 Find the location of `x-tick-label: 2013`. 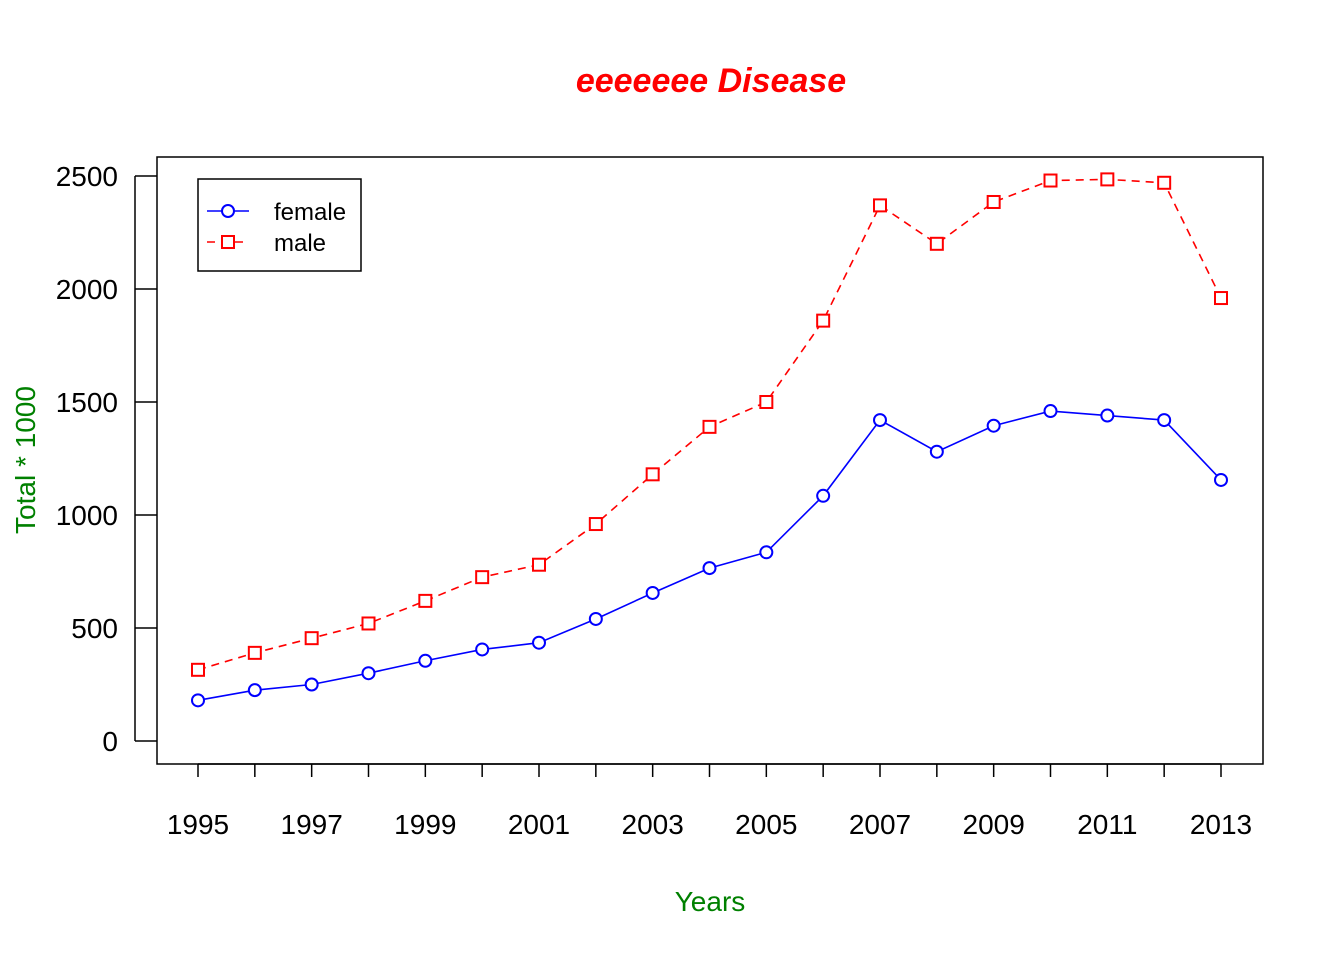

x-tick-label: 2013 is located at coordinates (1221, 824).